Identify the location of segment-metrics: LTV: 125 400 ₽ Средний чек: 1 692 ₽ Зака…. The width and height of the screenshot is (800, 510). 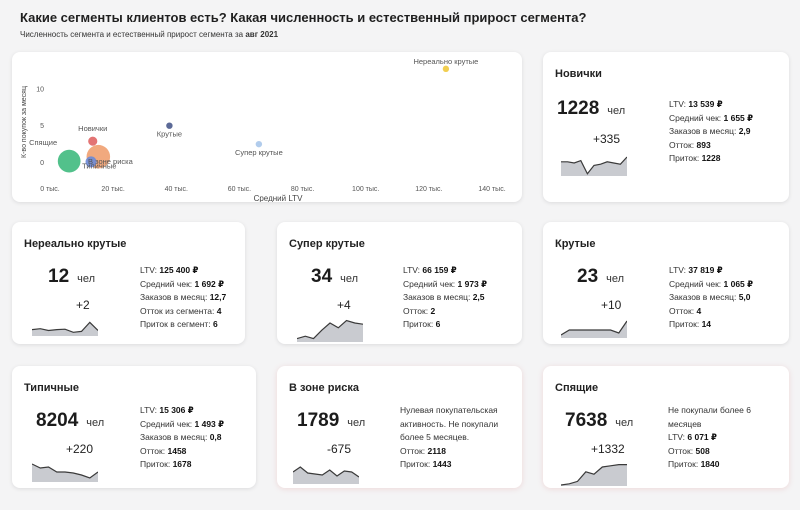
(183, 298).